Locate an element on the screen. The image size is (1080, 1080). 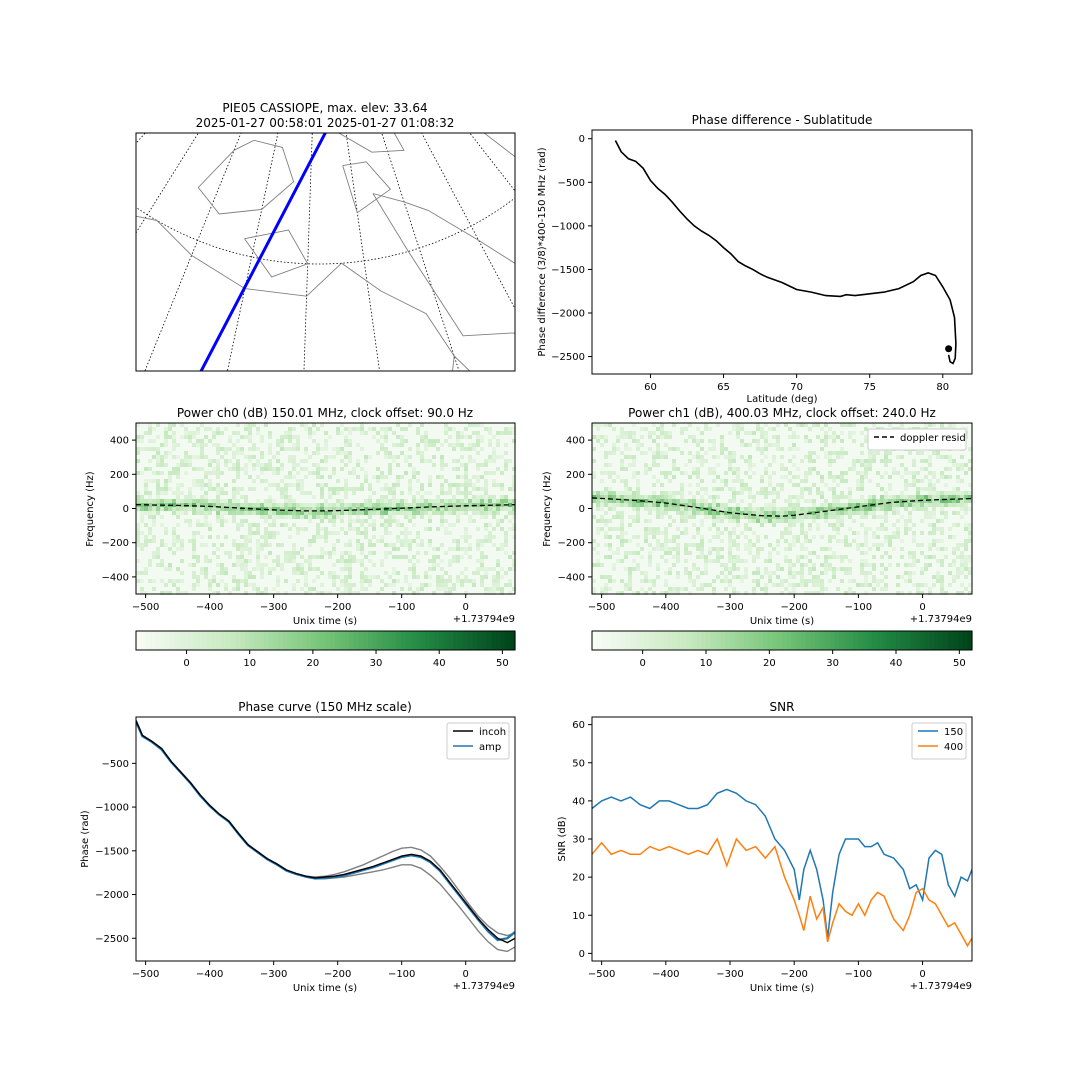
snr-xtick-label: −100 is located at coordinates (858, 974).